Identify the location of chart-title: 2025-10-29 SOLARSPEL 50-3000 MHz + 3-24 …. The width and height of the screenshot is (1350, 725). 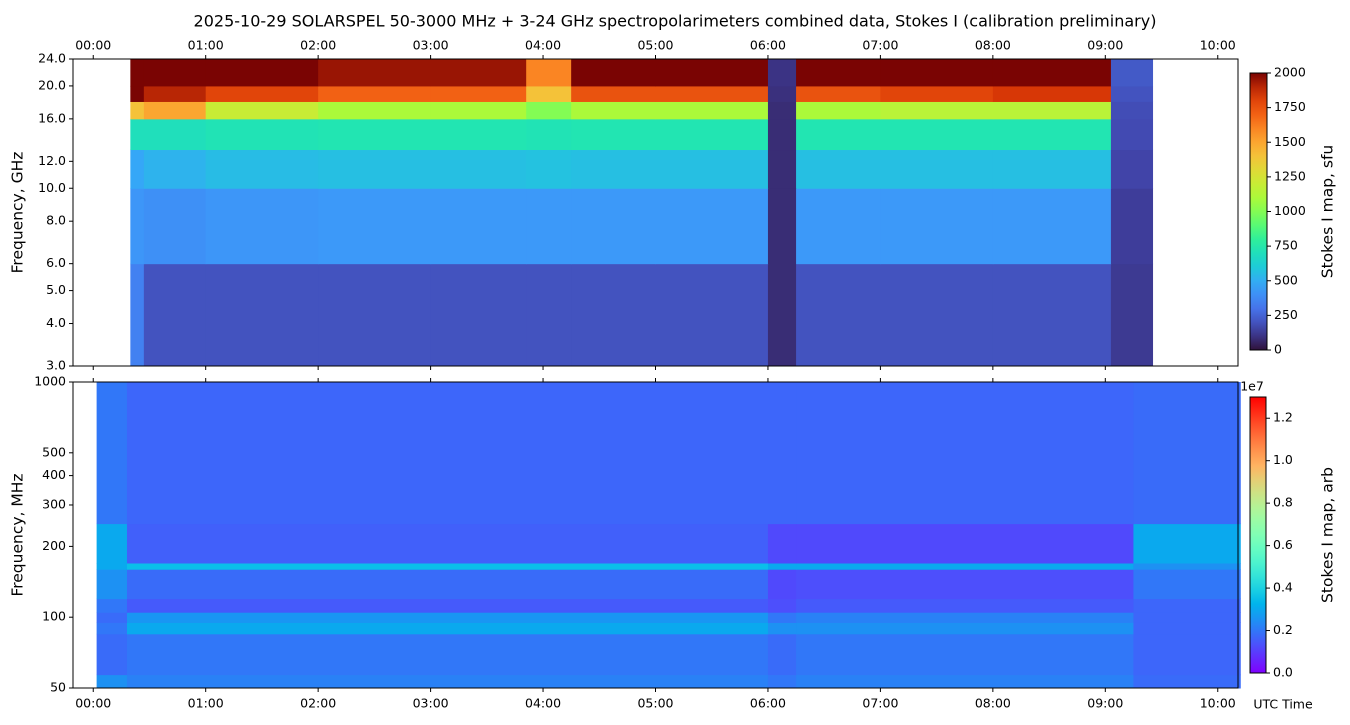
(675, 21).